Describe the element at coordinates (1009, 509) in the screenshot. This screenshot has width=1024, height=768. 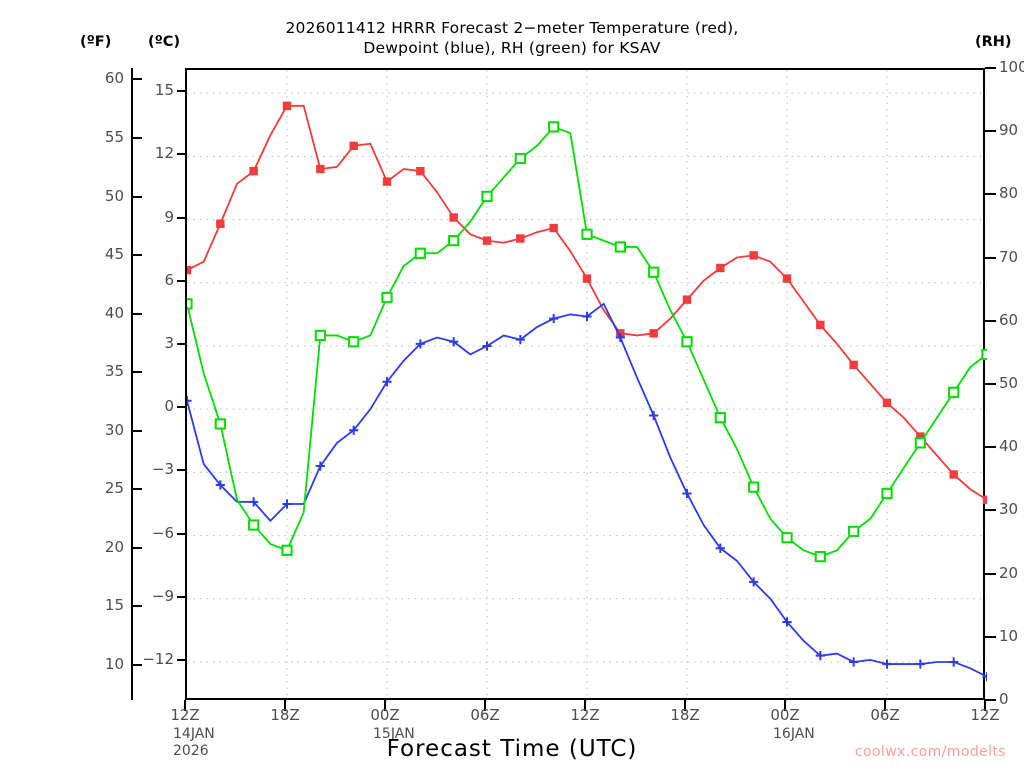
I see `rh-tick-label: 30` at that location.